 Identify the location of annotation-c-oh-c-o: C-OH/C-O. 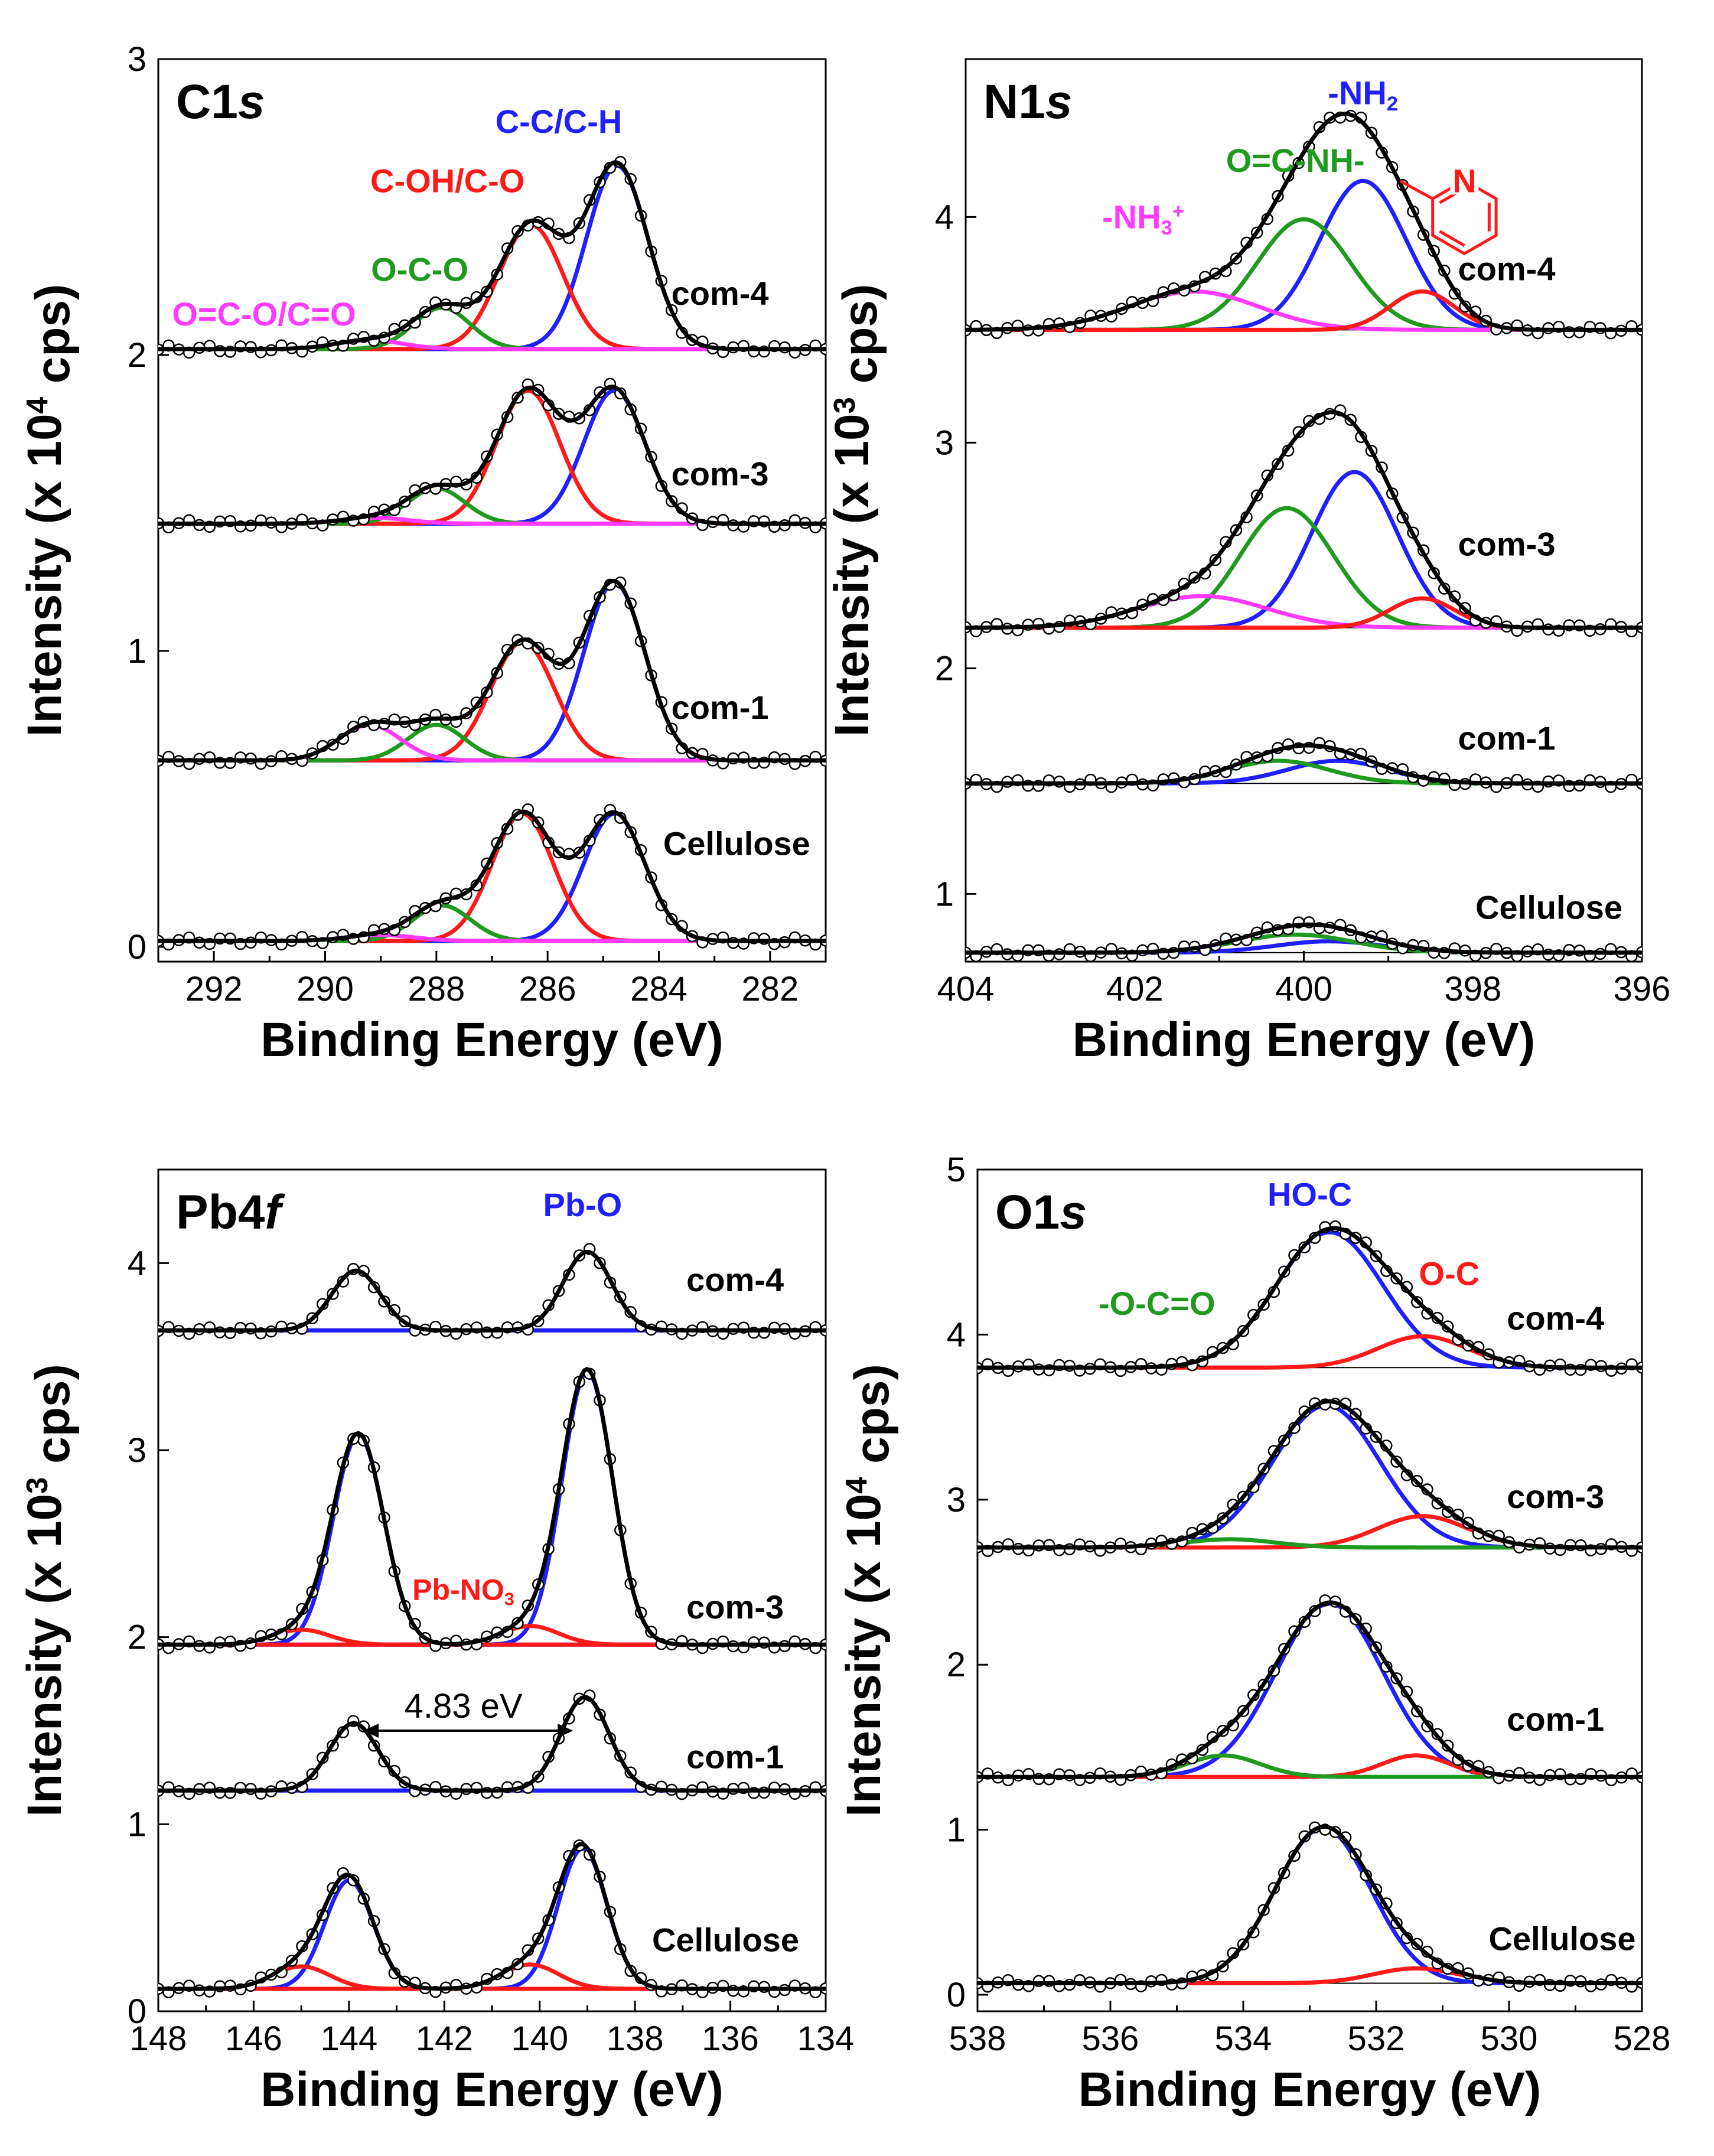
(447, 180).